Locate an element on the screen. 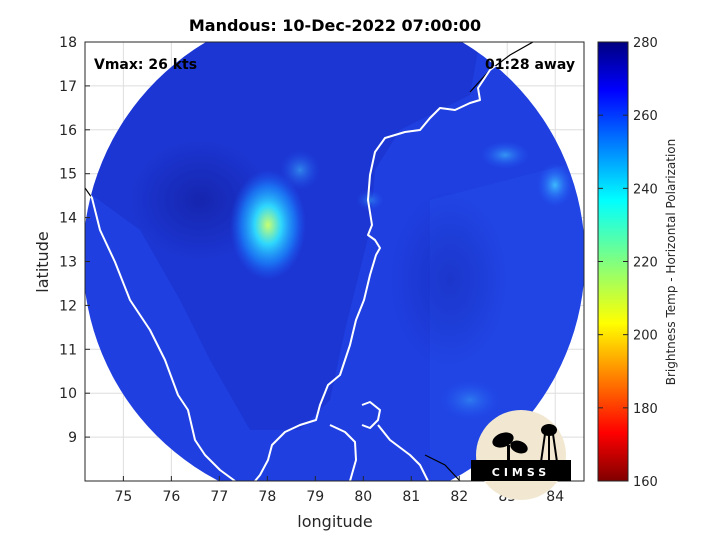  cimss-logo-text: CIMSS is located at coordinates (521, 472).